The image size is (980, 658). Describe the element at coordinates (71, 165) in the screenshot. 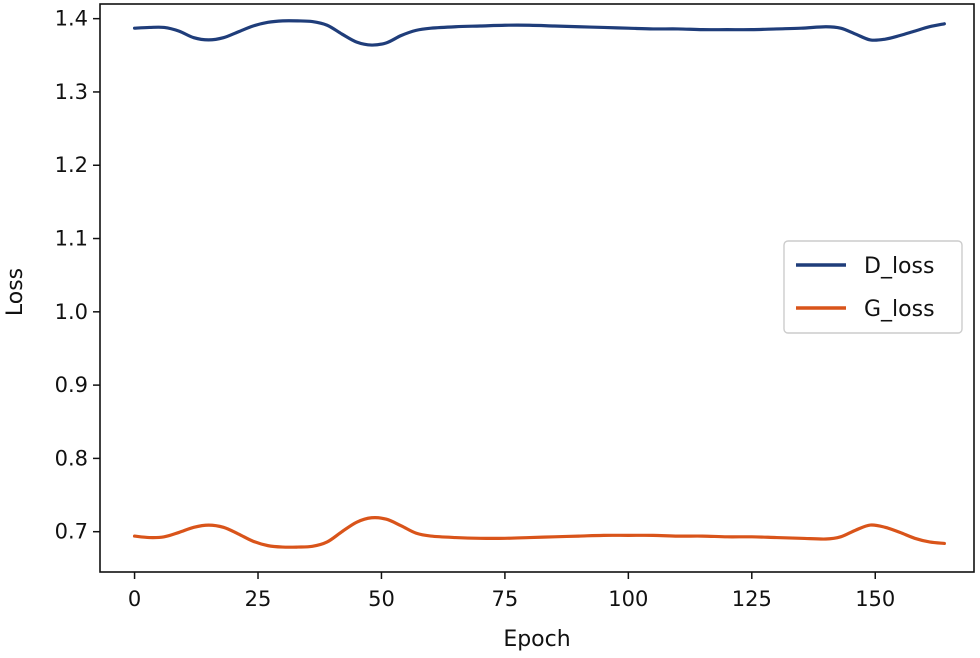

I see `y-tick-label: 1.2` at that location.